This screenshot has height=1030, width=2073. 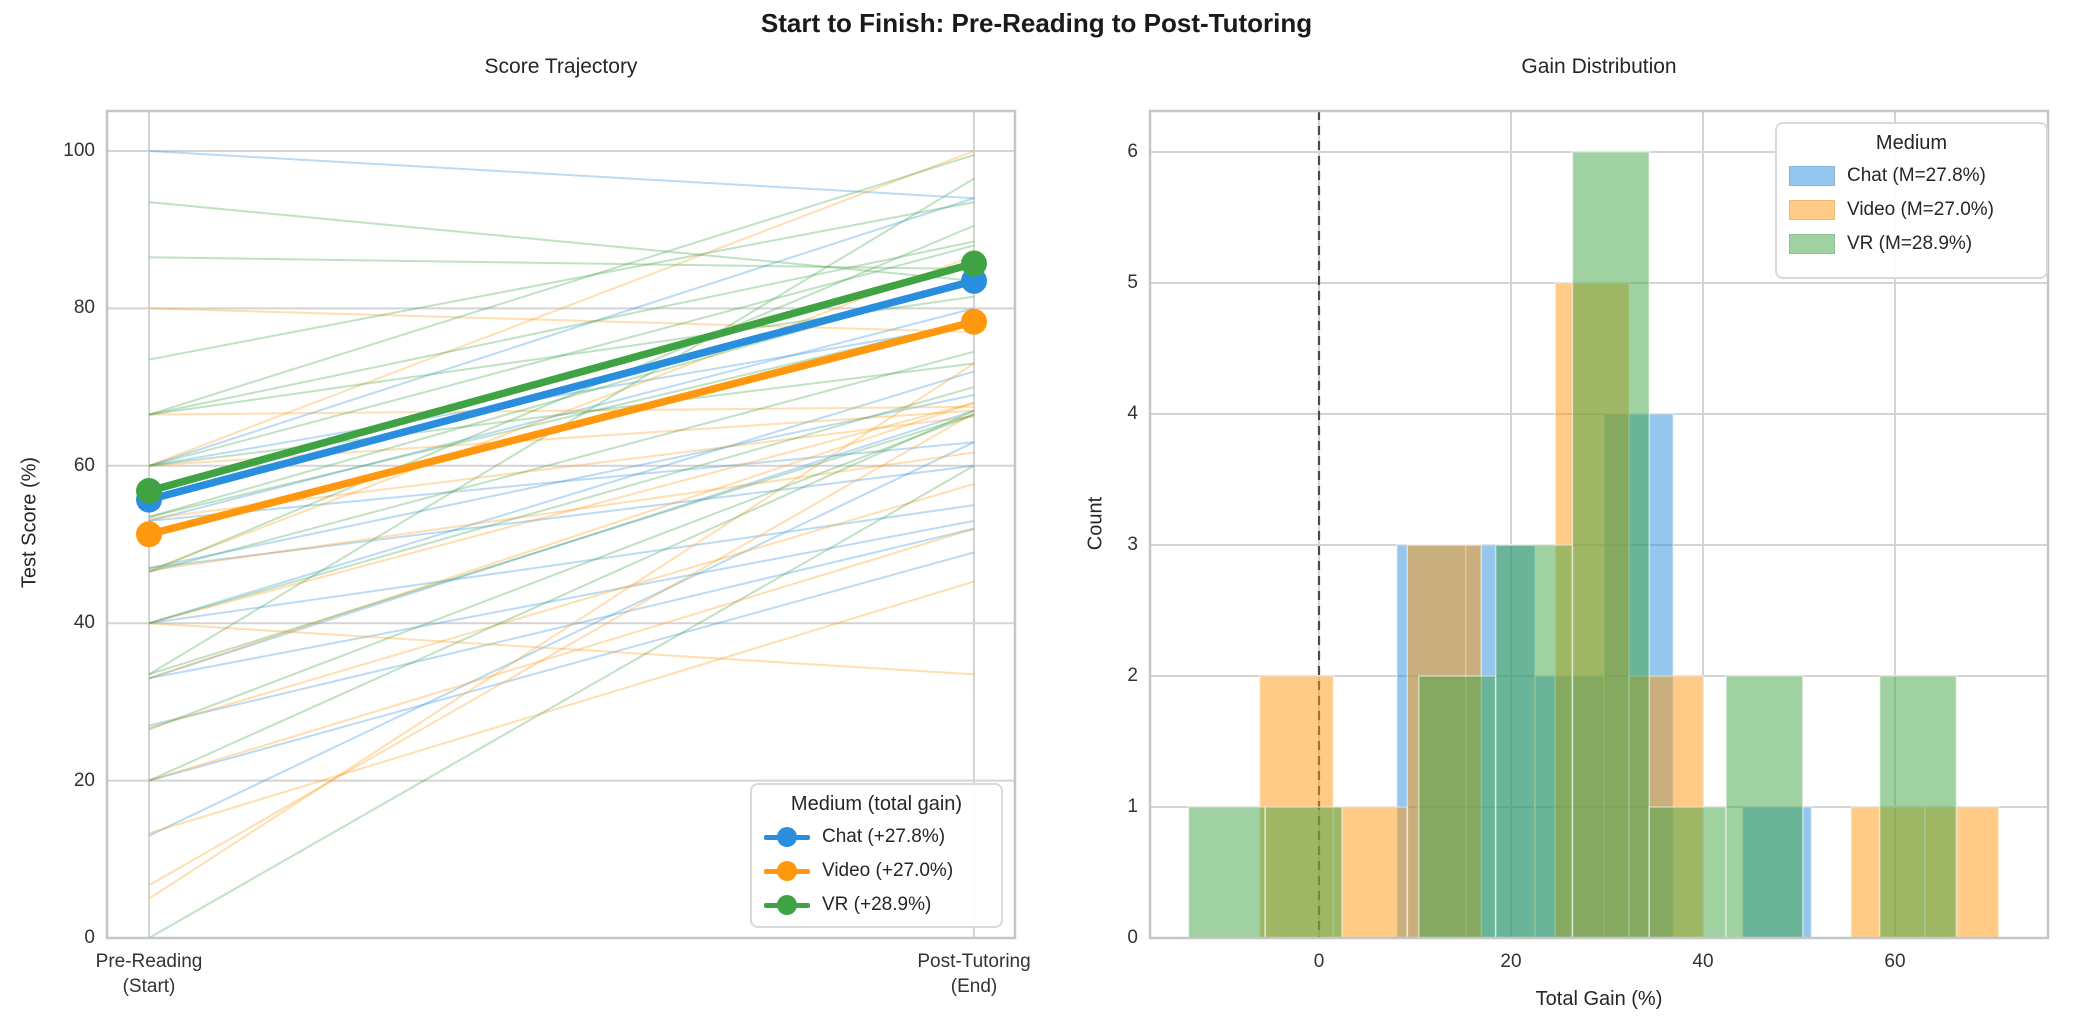 I want to click on hist-legend-item-vr: VR (M=28.9%), so click(x=1911, y=244).